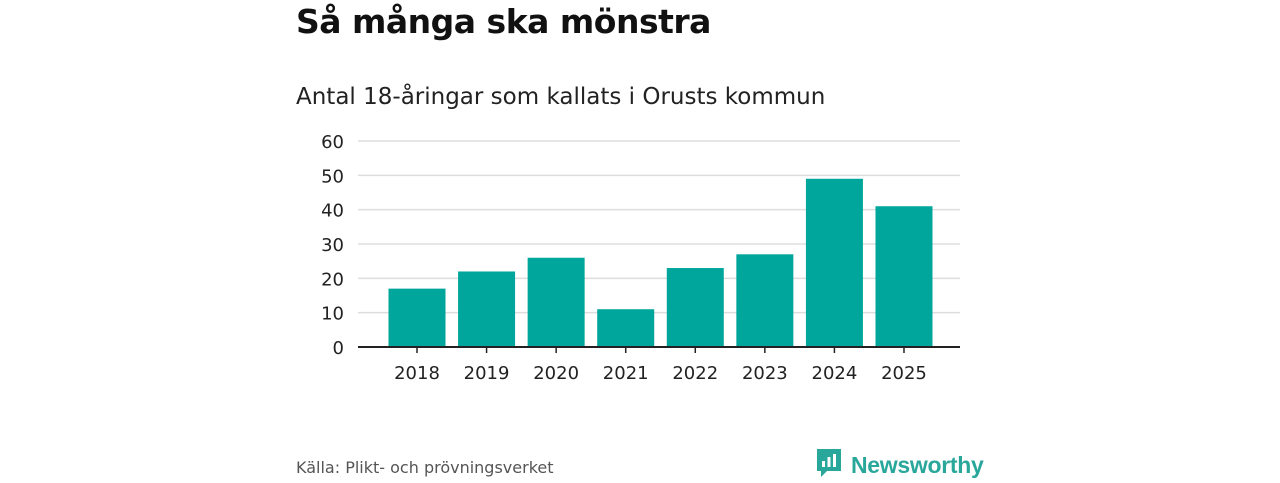  I want to click on bar-2024, so click(834, 262).